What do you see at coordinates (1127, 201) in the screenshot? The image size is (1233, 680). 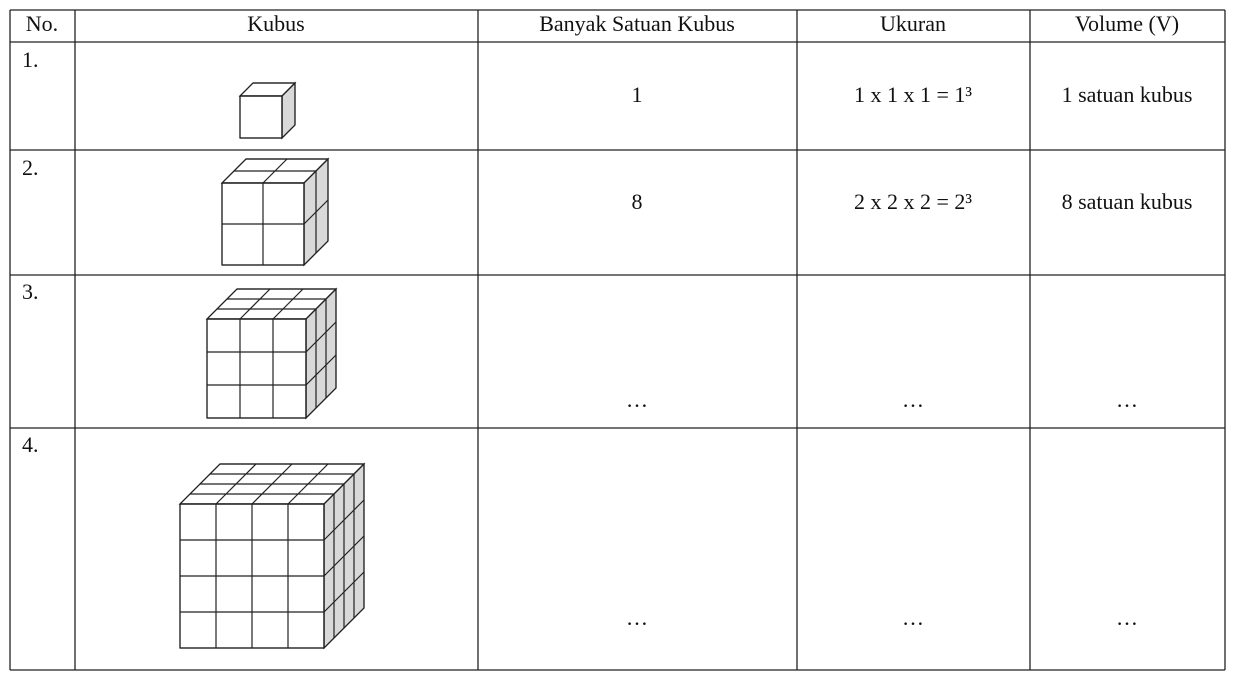 I see `cube-volume: 8 satuan kubus` at bounding box center [1127, 201].